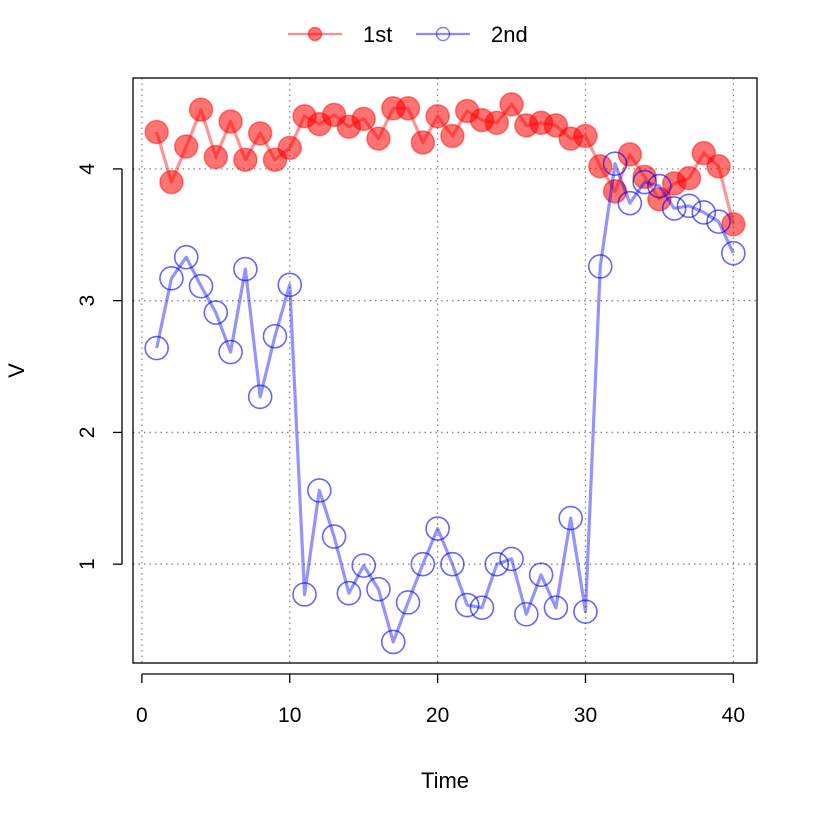  I want to click on x-tick-label: 20, so click(437, 715).